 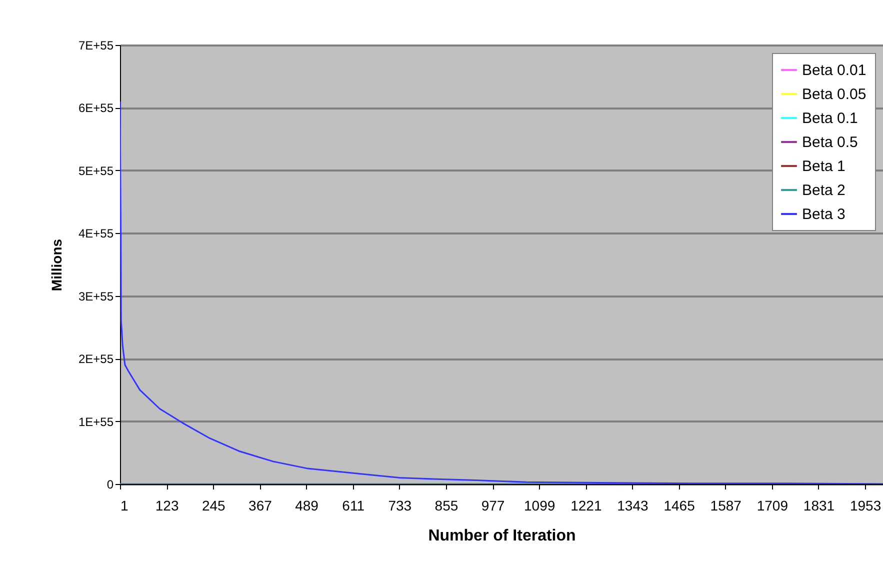 I want to click on x-tick-label: 1221, so click(x=586, y=506).